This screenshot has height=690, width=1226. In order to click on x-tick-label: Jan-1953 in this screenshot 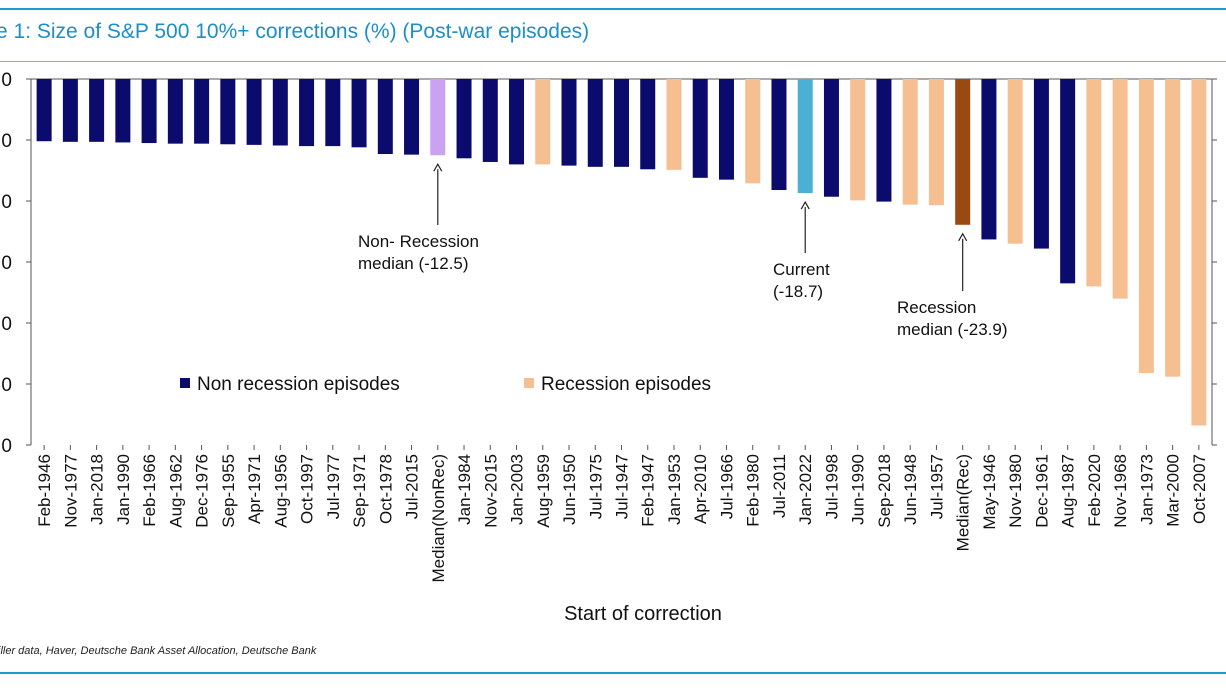, I will do `click(674, 489)`.